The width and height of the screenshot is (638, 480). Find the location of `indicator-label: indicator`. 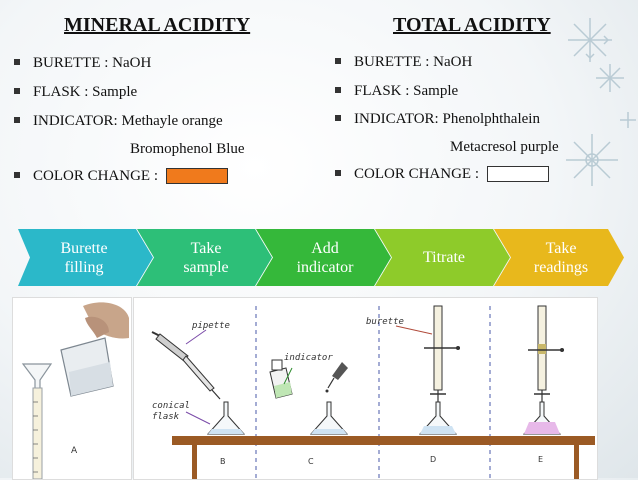

indicator-label: indicator is located at coordinates (308, 358).